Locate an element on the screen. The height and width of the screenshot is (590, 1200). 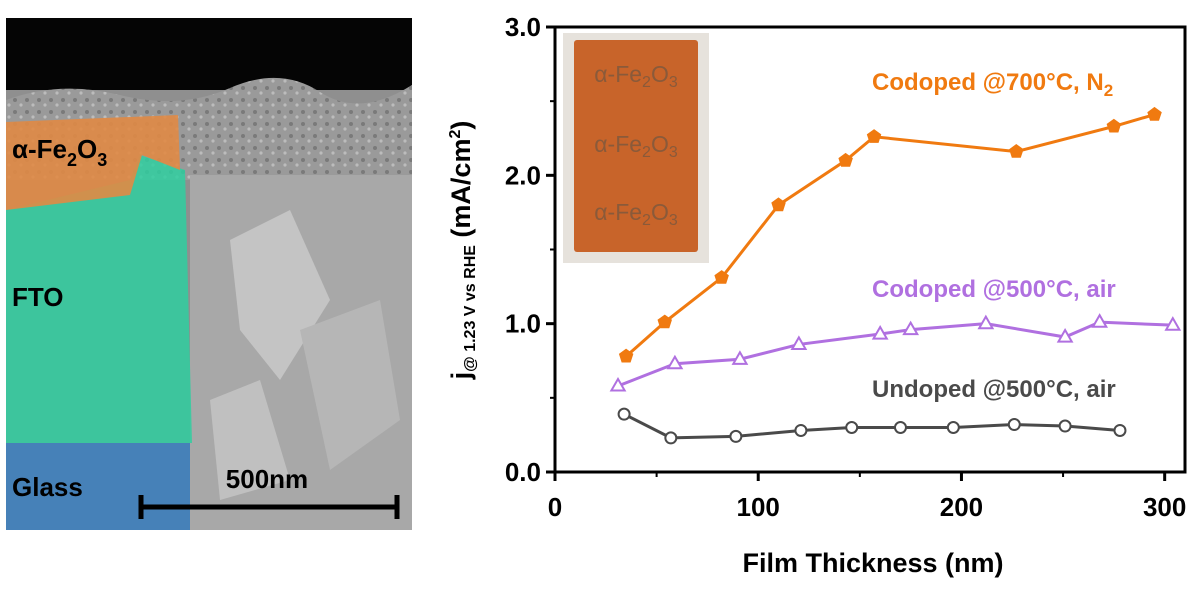
series-label-codoped-700: Codoped @700°C, N2 is located at coordinates (992, 84).